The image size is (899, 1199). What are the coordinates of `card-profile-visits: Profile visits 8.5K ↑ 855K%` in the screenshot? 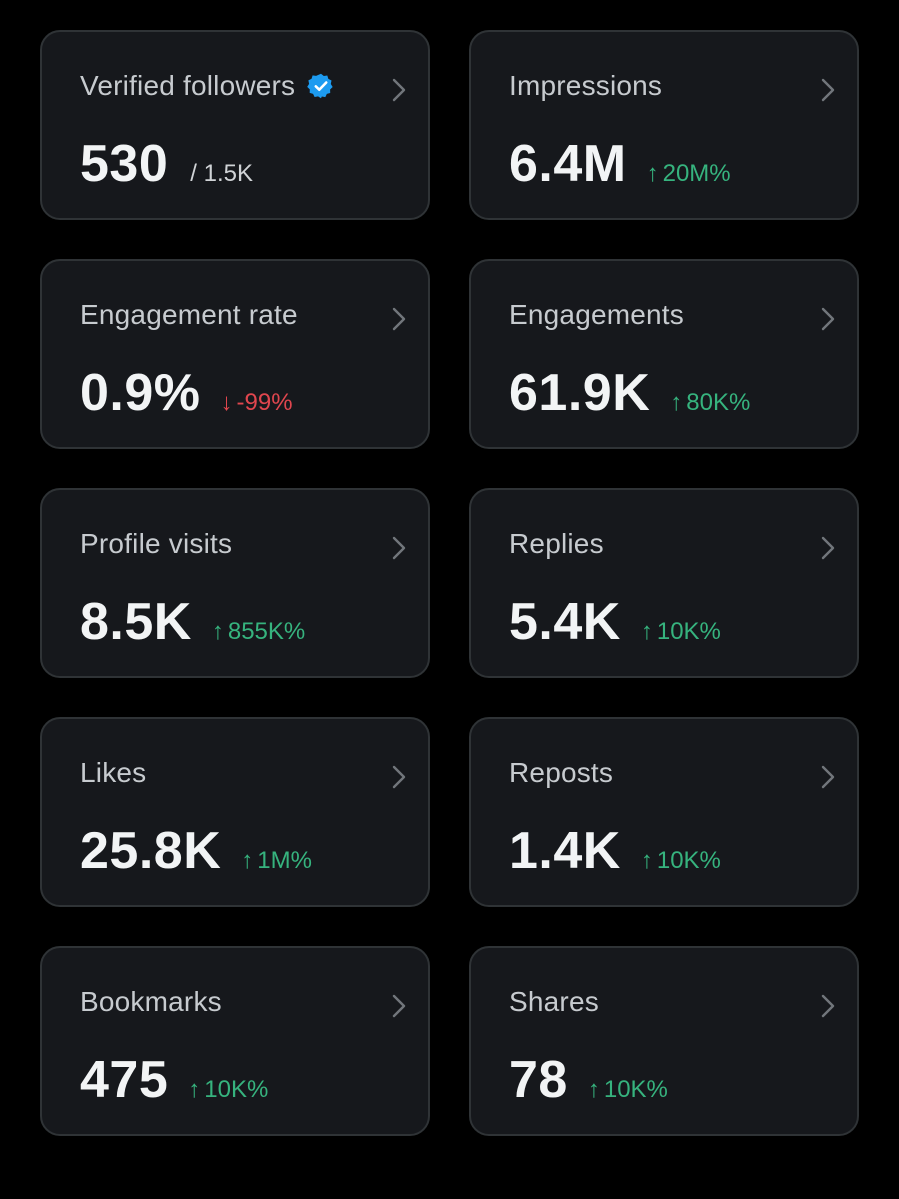 It's located at (235, 583).